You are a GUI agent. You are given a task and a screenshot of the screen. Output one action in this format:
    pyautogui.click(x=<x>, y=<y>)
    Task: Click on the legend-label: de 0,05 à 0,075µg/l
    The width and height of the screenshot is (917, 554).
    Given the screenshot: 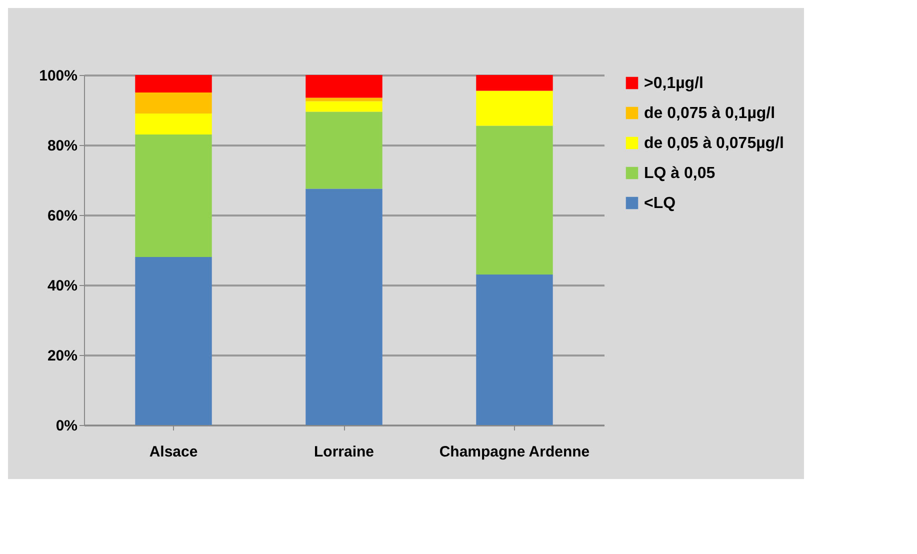 What is the action you would take?
    pyautogui.click(x=714, y=143)
    